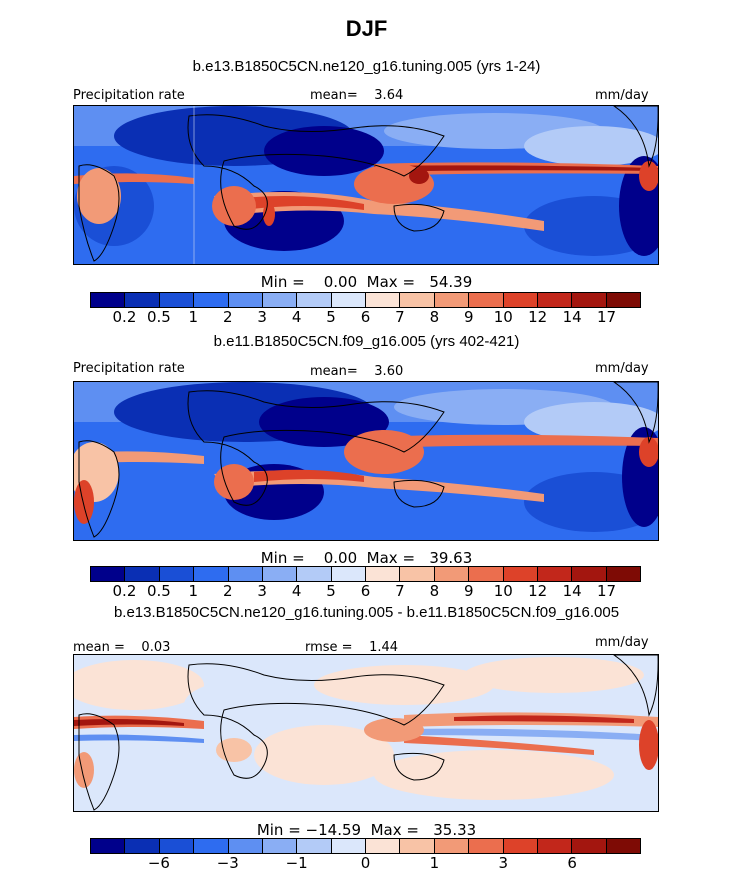 The height and width of the screenshot is (877, 733). I want to click on panel-2-colorbar-ticks: 0.2 0.5 1 2 3 4 5 6 7 8 9 10 12 14 17, so click(365, 591).